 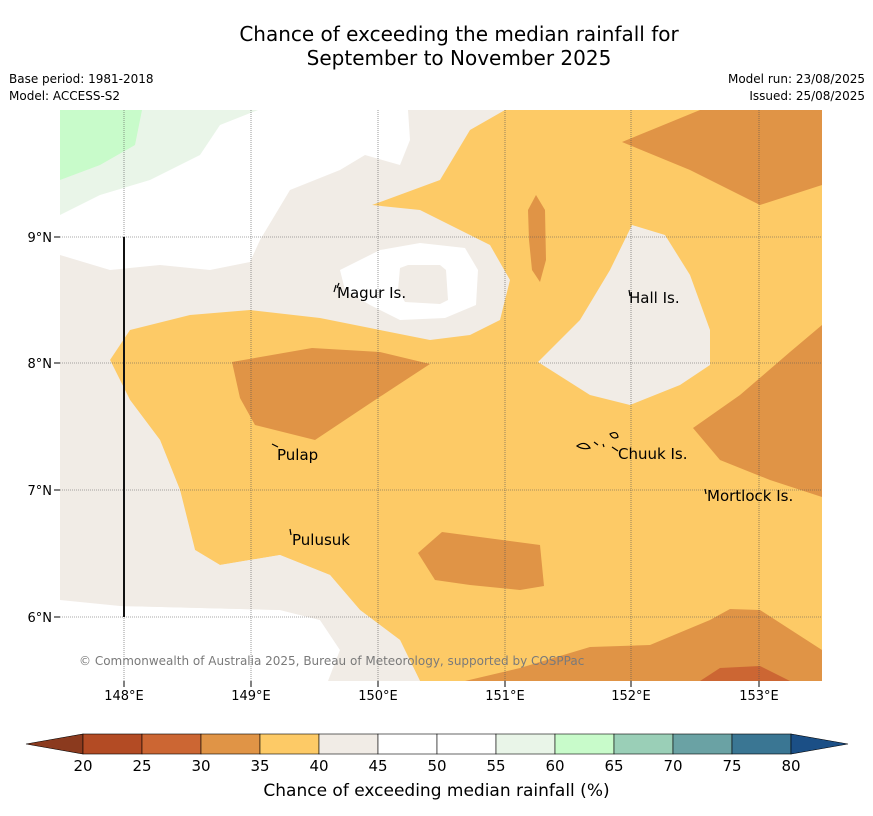 What do you see at coordinates (297, 455) in the screenshot?
I see `label-pulap: Pulap` at bounding box center [297, 455].